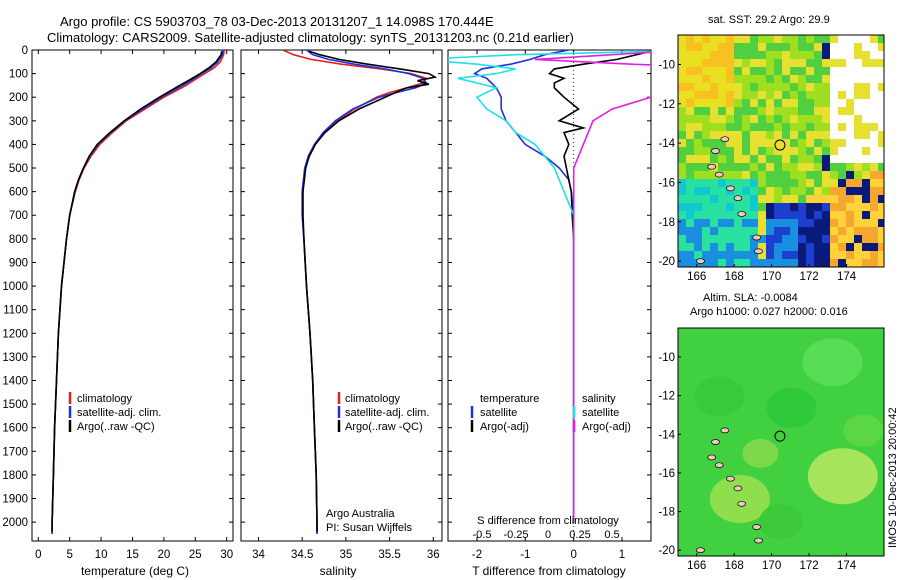  What do you see at coordinates (15, 500) in the screenshot?
I see `depth-tick-label: 1900` at bounding box center [15, 500].